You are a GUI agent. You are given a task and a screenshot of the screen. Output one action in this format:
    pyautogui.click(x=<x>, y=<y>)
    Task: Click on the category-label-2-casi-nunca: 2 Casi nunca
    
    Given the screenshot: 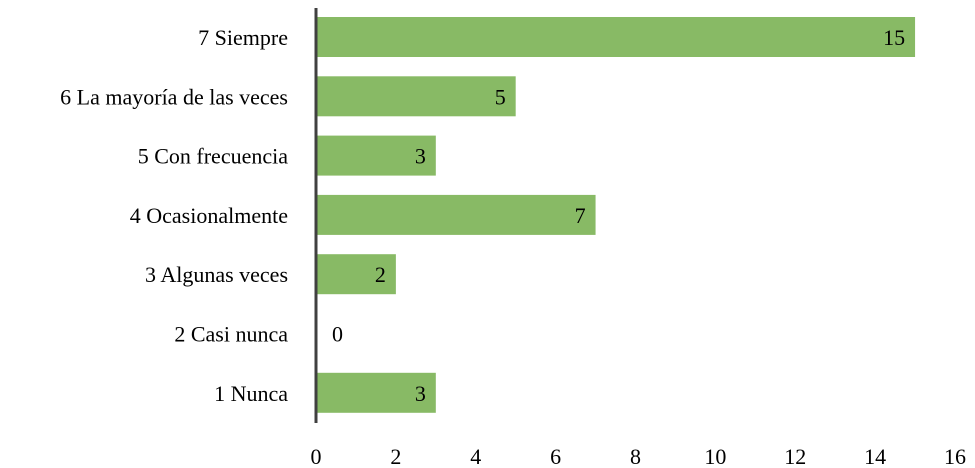 What is the action you would take?
    pyautogui.click(x=231, y=334)
    